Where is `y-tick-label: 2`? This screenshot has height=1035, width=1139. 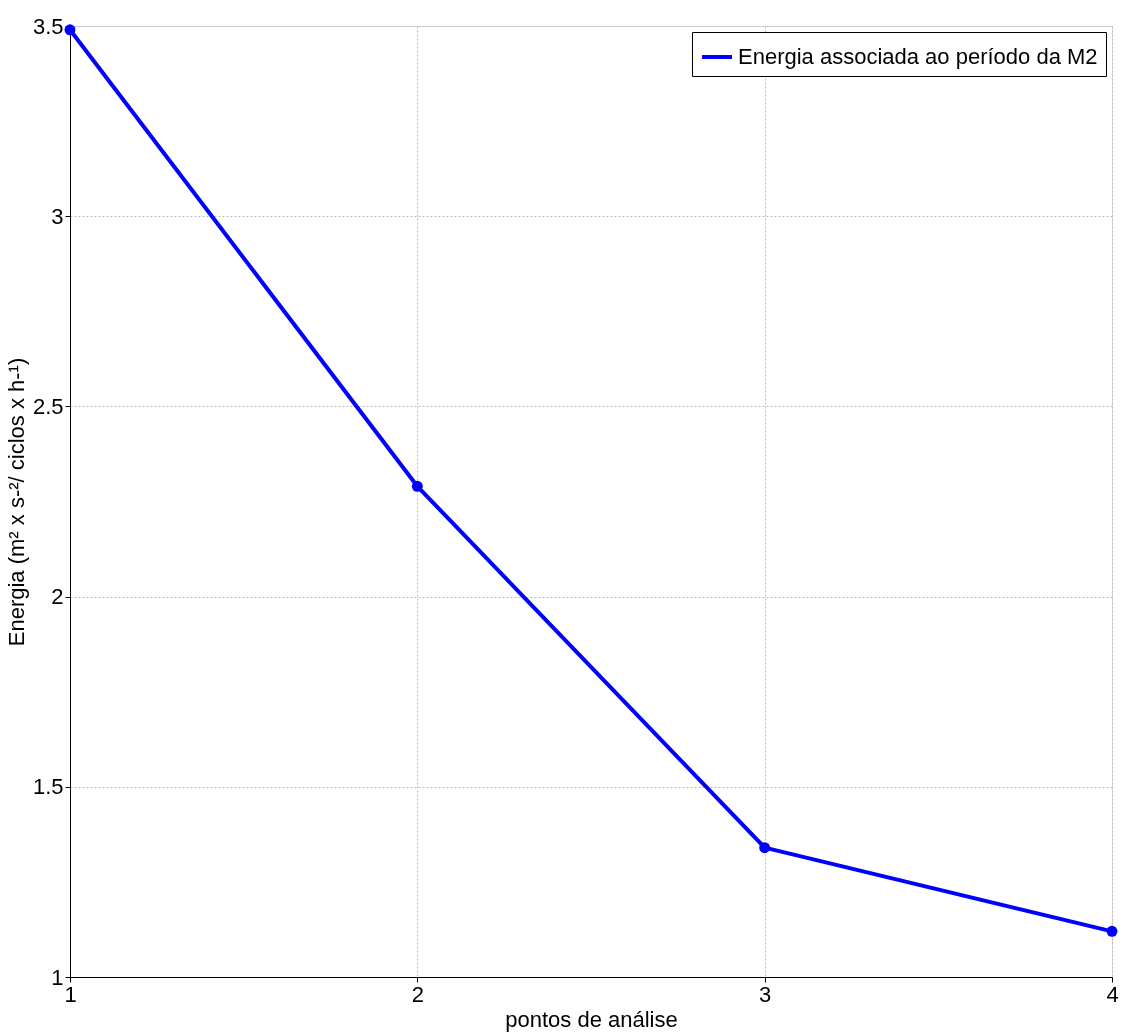 y-tick-label: 2 is located at coordinates (57, 597).